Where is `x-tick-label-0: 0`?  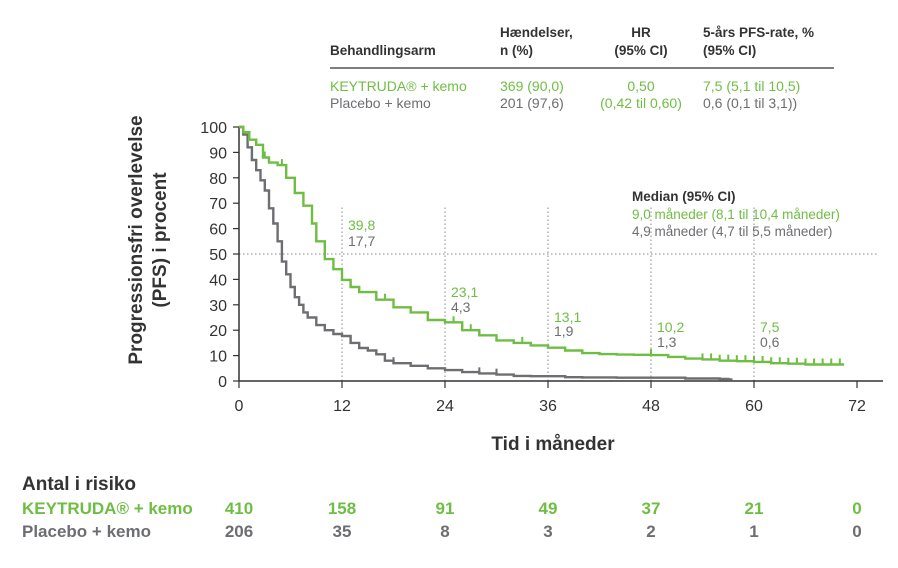
x-tick-label-0: 0 is located at coordinates (239, 406).